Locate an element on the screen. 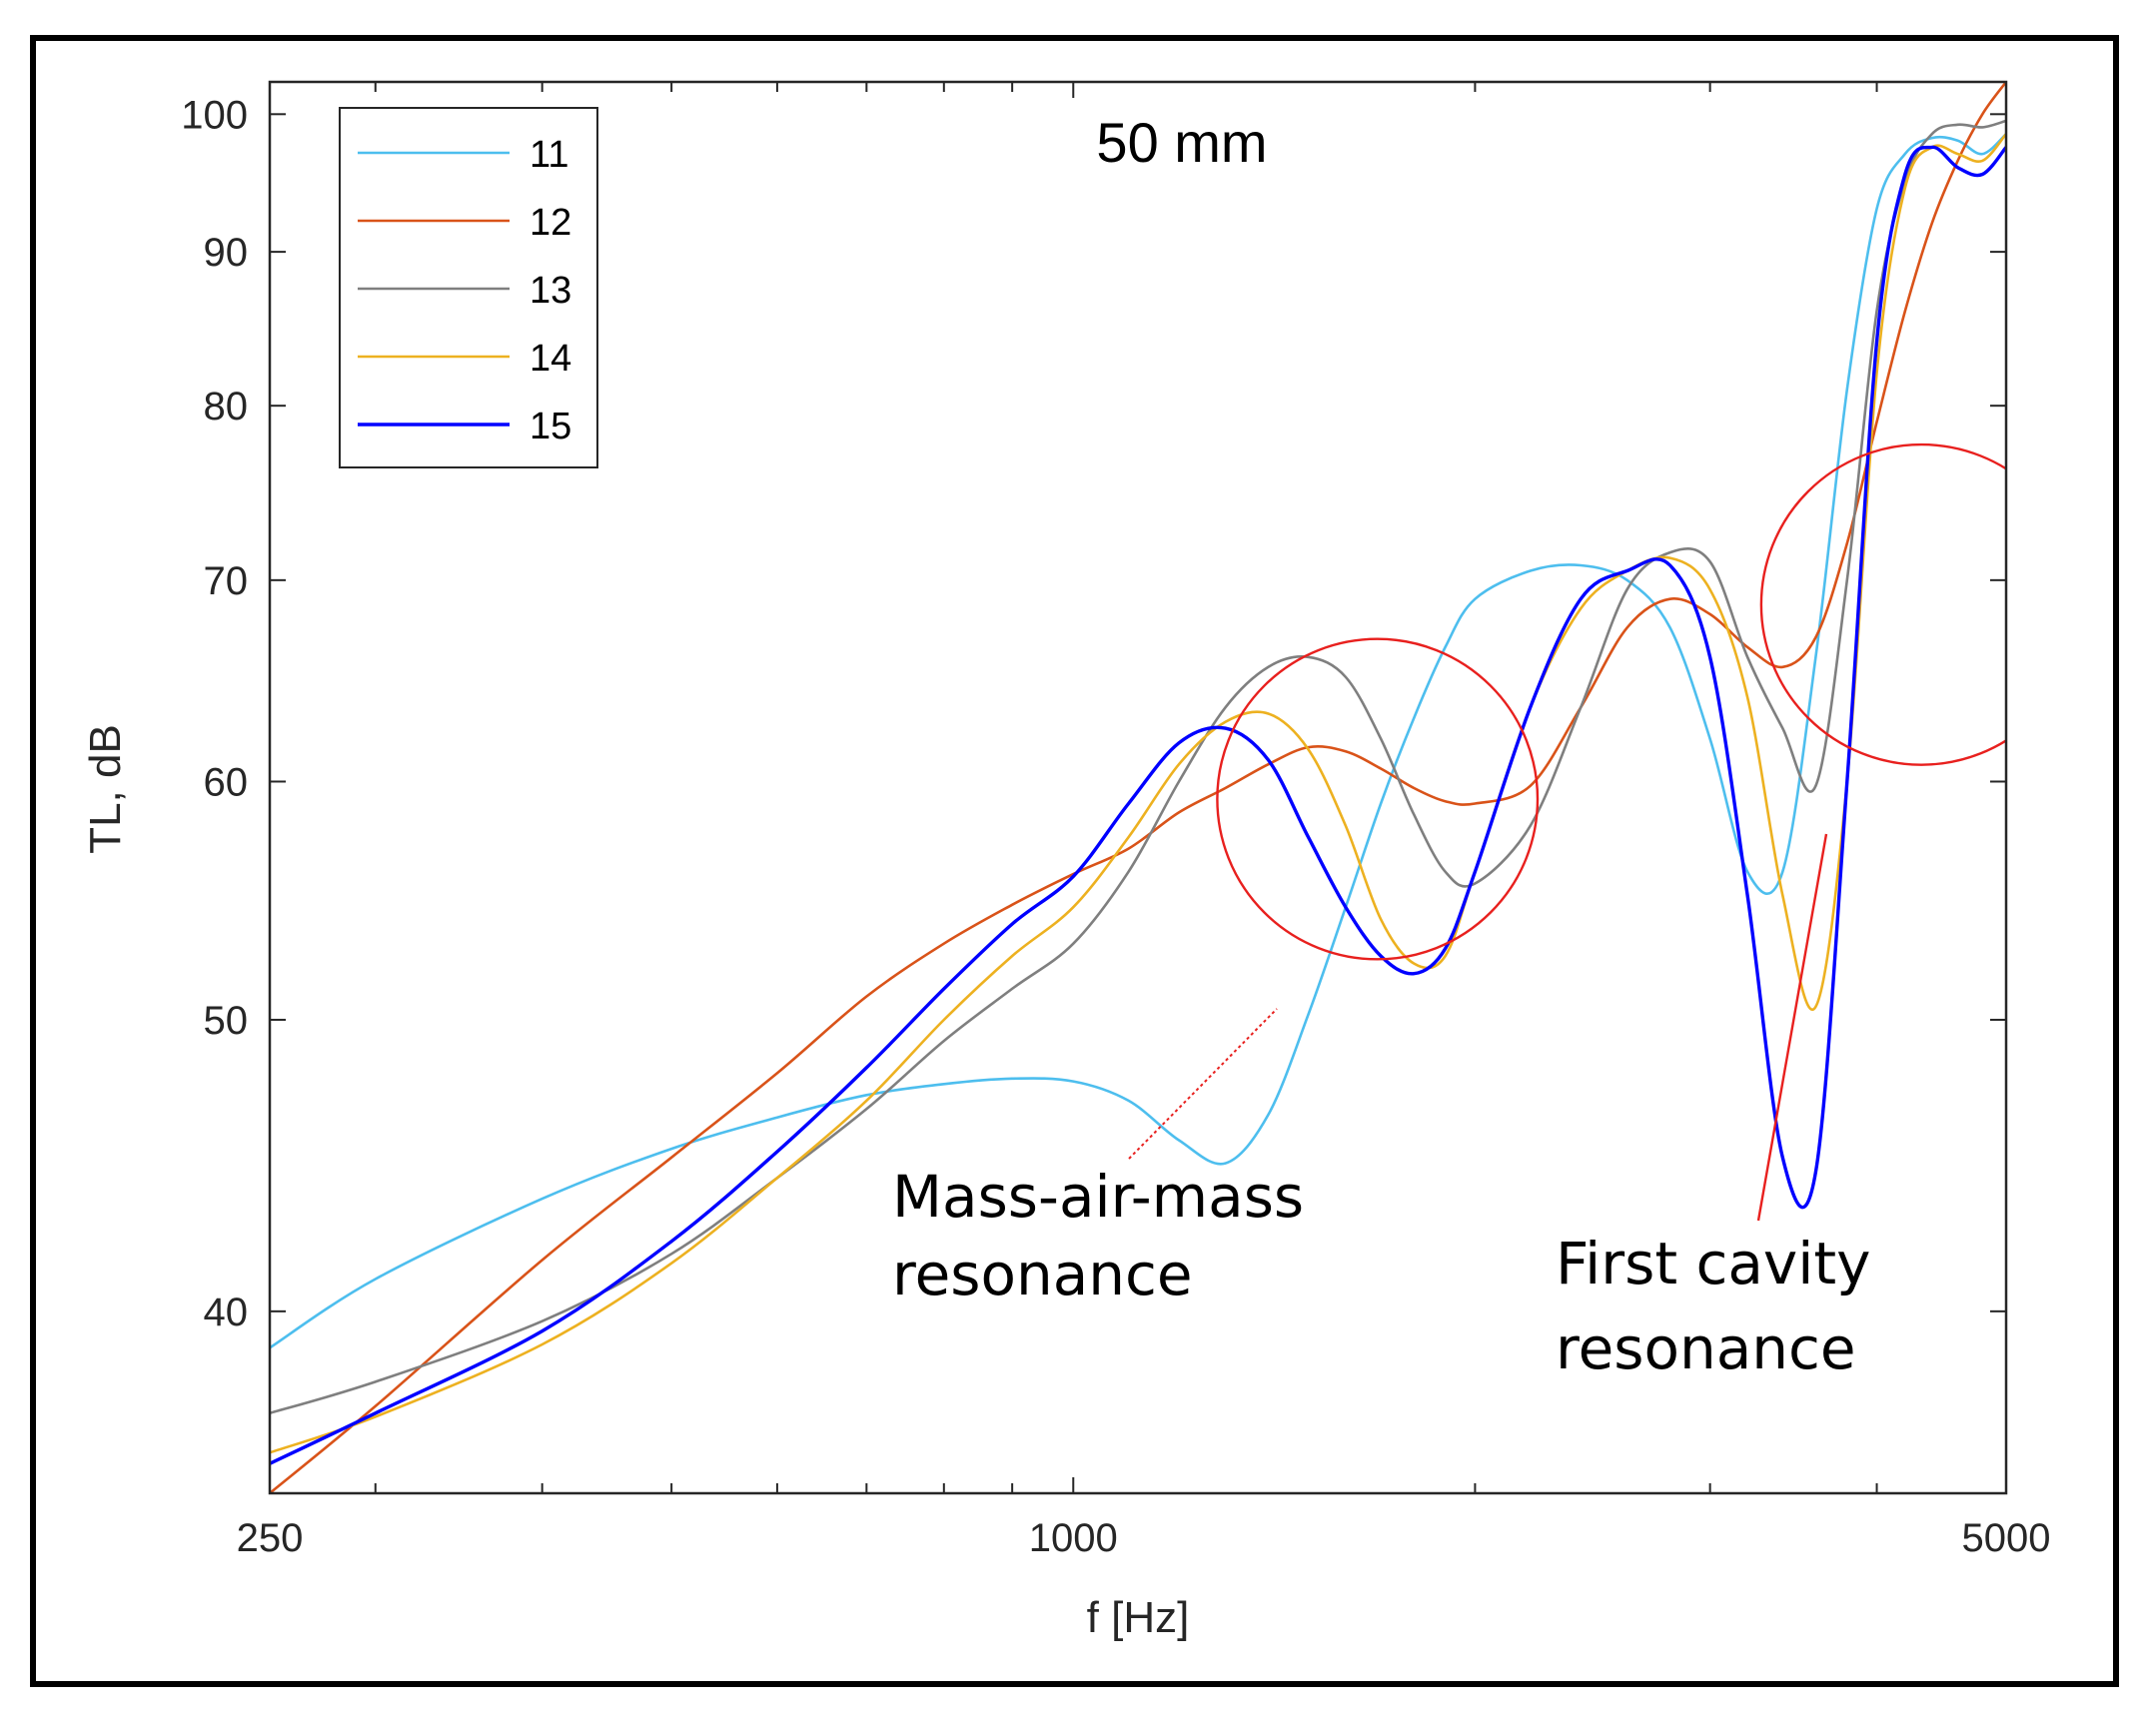 The height and width of the screenshot is (1736, 2150). annotation-first-cavity-line2: resonance is located at coordinates (1706, 1348).